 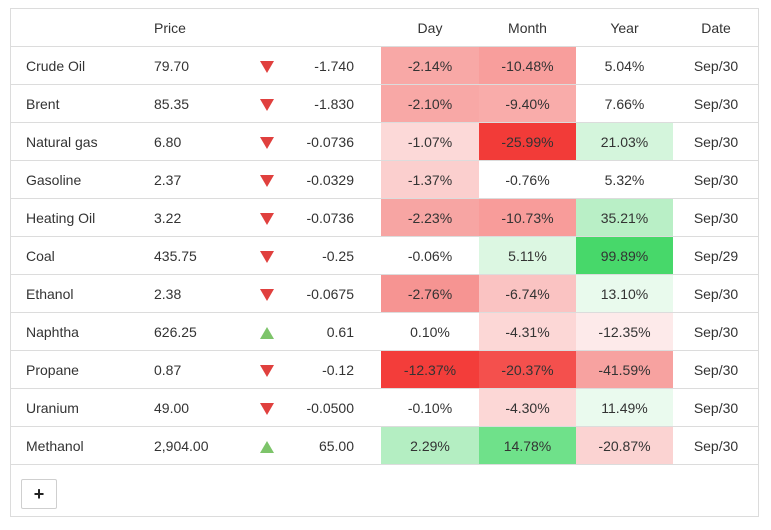 I want to click on change-cell: 65.00, so click(x=338, y=445).